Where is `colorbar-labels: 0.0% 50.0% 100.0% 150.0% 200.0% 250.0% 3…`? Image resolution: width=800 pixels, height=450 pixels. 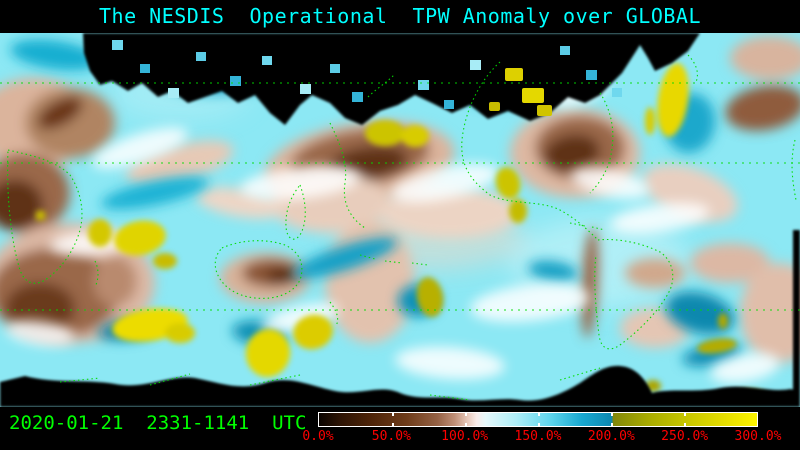
colorbar-labels: 0.0% 50.0% 100.0% 150.0% 200.0% 250.0% 3… is located at coordinates (541, 436).